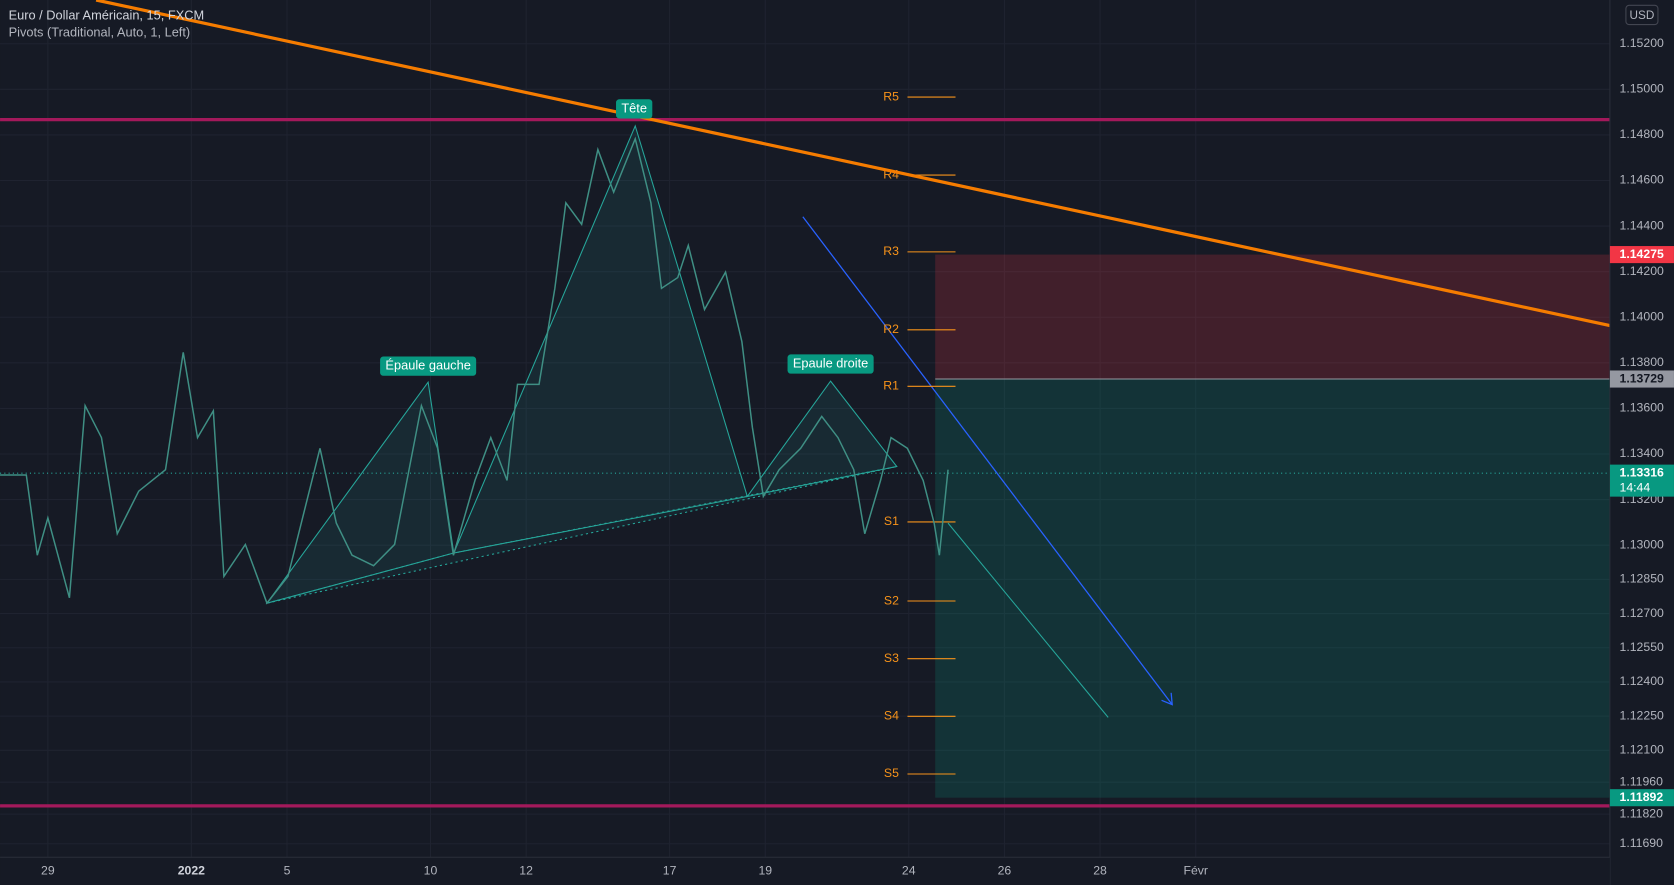 The image size is (1674, 885). I want to click on x-tick-label: 26, so click(1005, 870).